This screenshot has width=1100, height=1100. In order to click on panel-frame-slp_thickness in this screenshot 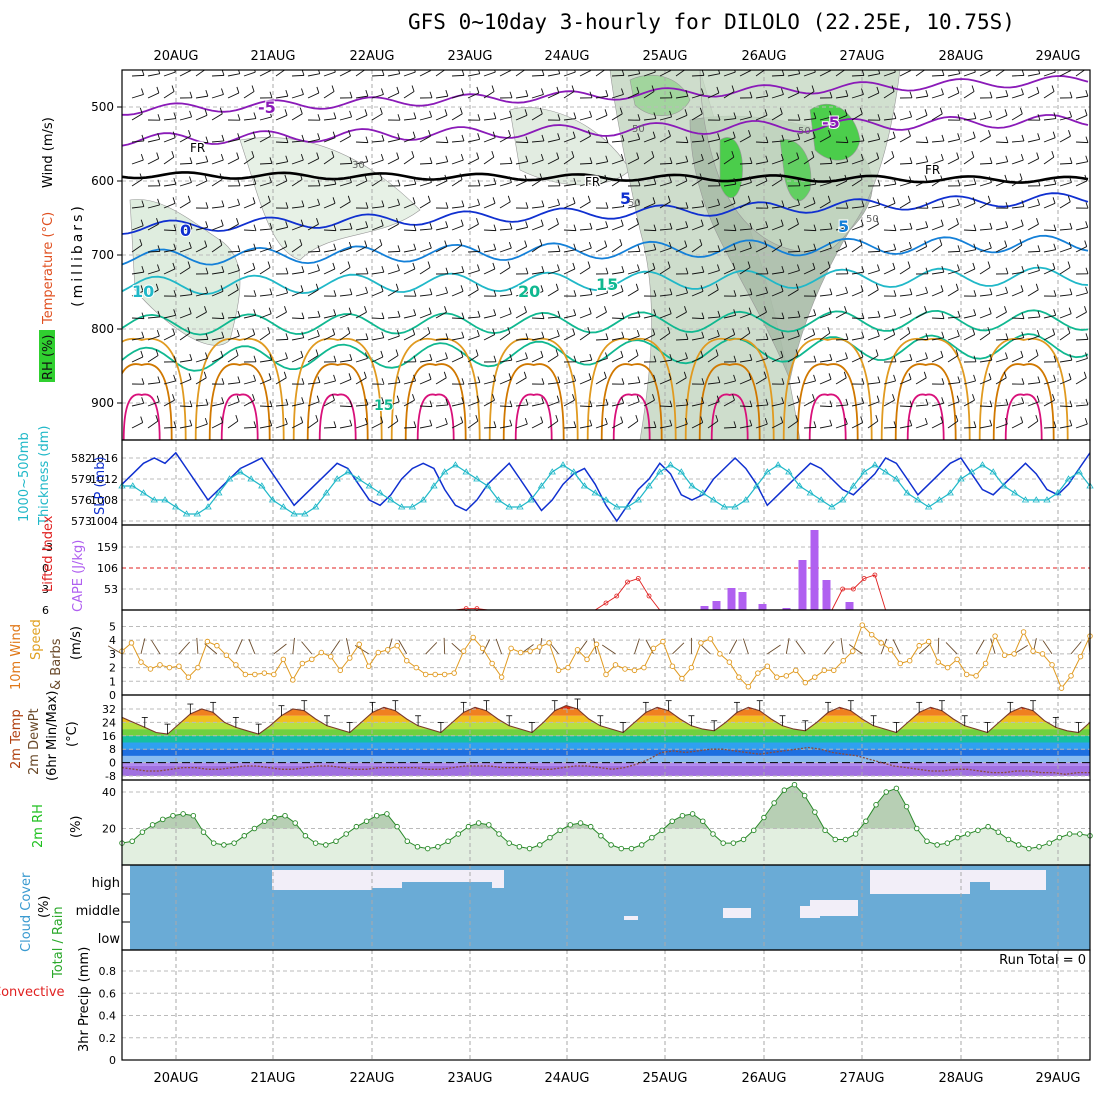, I will do `click(606, 482)`.